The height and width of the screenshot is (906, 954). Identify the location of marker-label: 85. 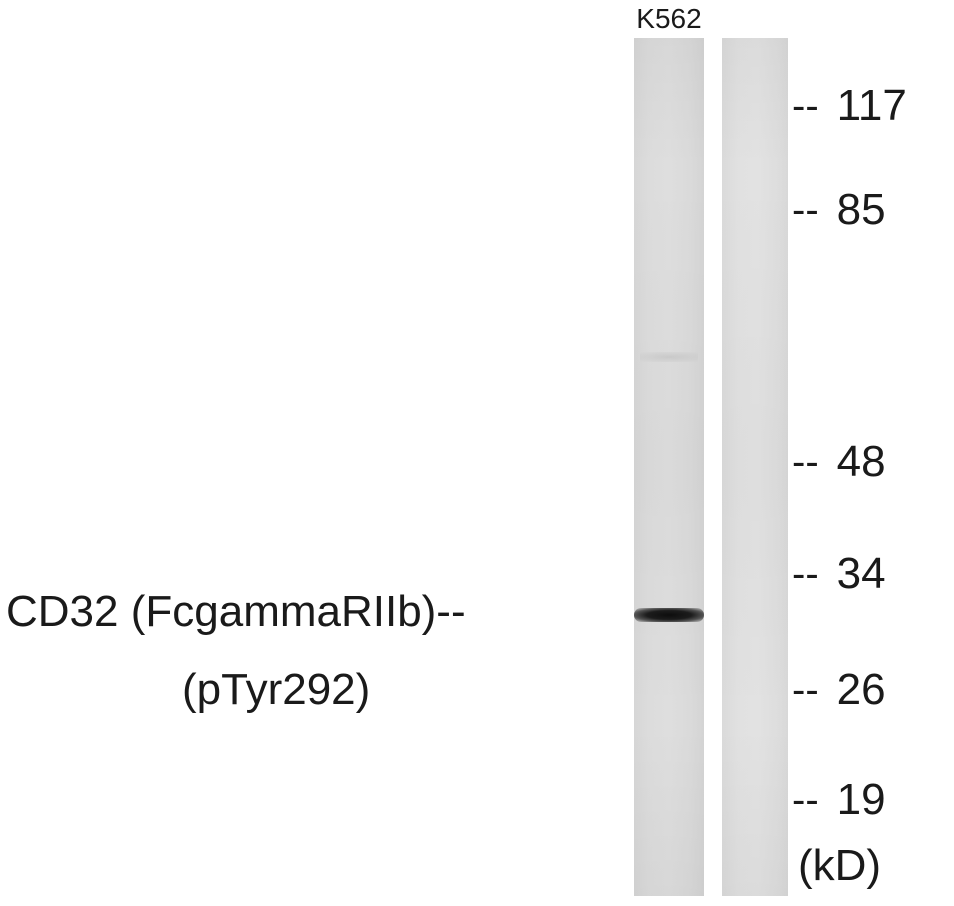
(861, 209).